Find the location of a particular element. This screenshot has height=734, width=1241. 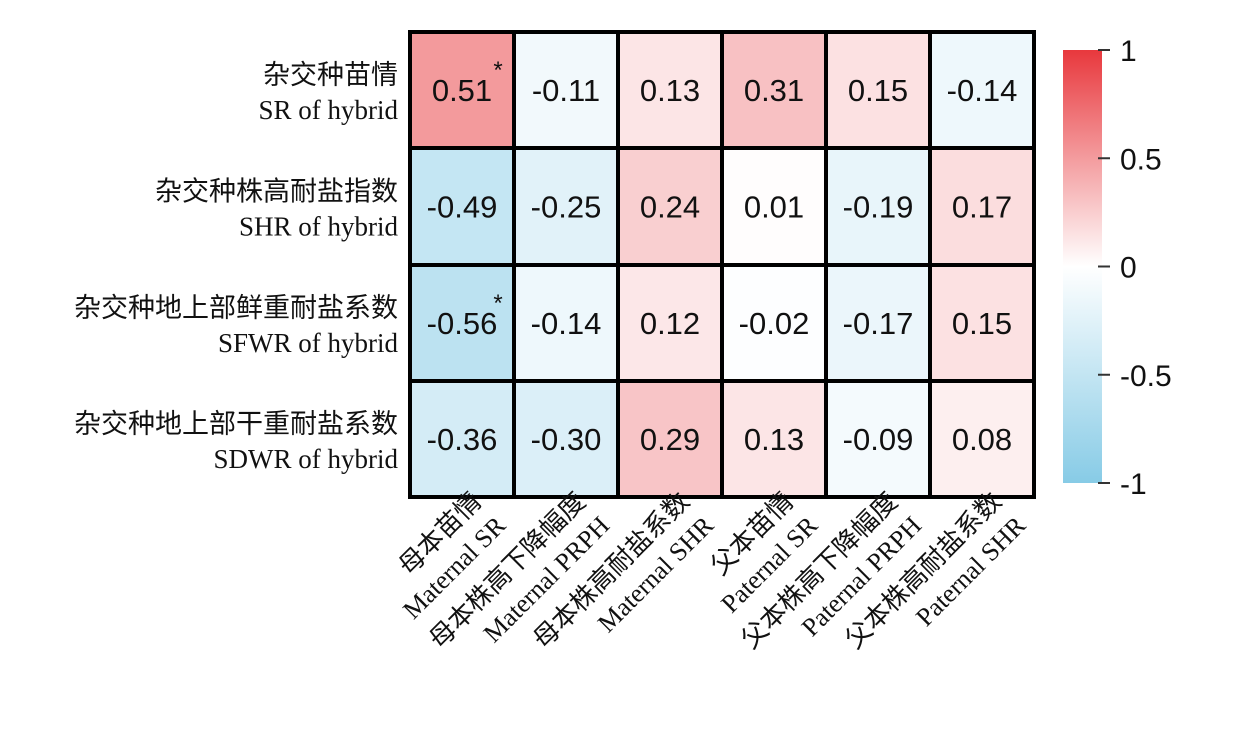

heatmap-cell: -0.09 is located at coordinates (878, 439).